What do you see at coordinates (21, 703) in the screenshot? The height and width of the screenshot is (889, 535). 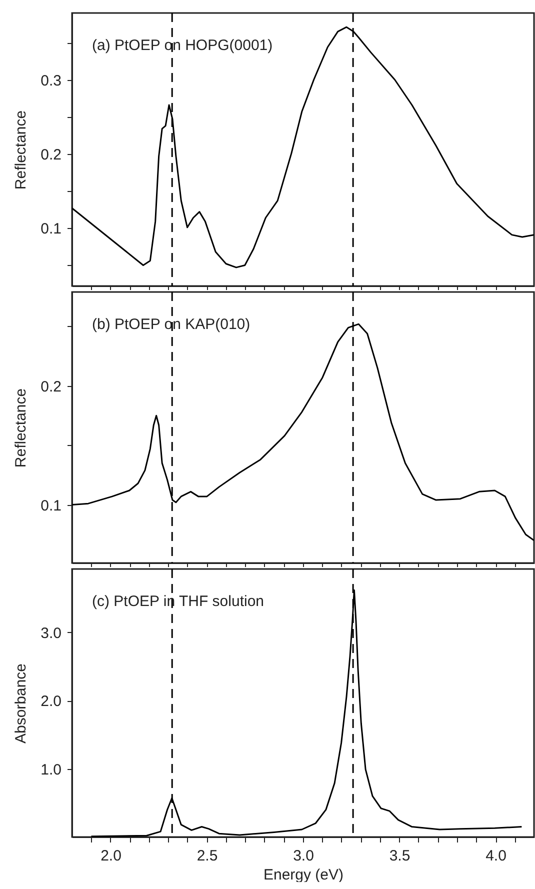 I see `y-axis-title: Absorbance` at bounding box center [21, 703].